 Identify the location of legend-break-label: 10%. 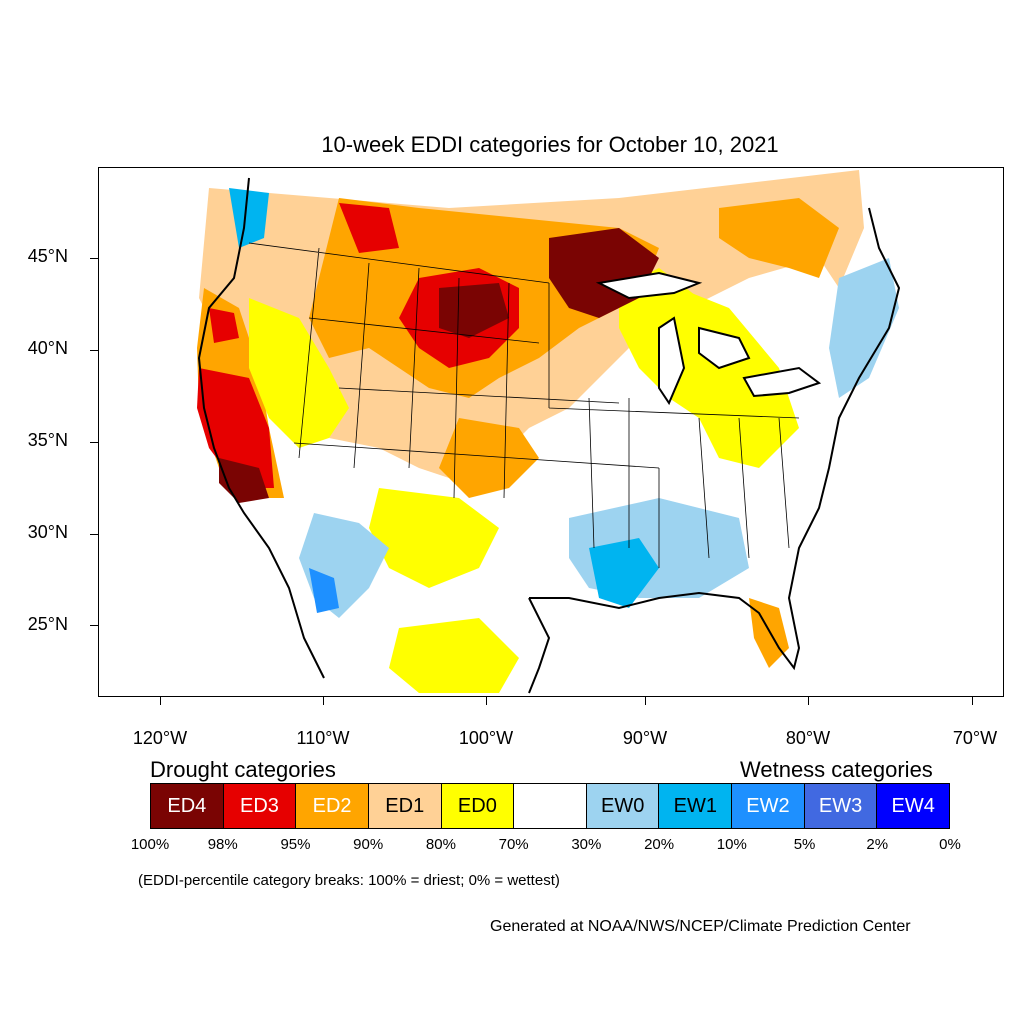
(731, 844).